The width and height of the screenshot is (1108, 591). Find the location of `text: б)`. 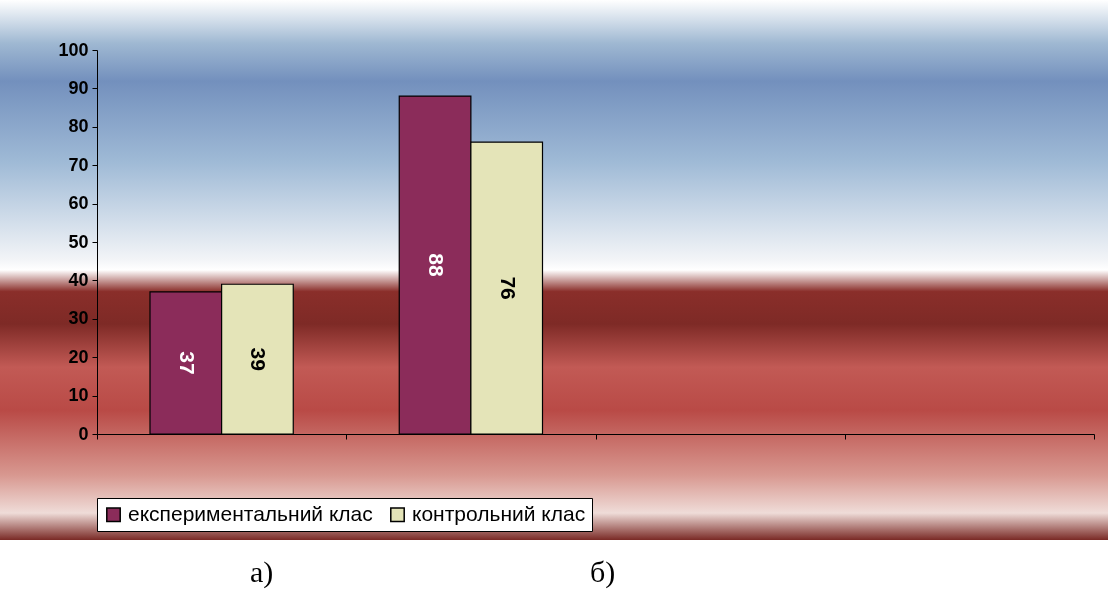

text: б) is located at coordinates (603, 572).